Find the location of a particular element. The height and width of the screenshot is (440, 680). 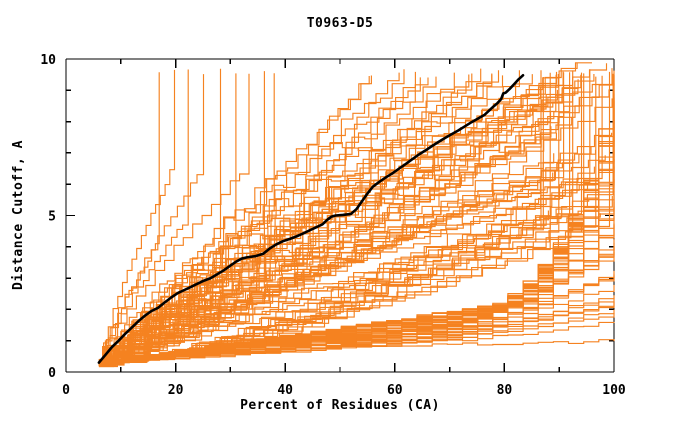

x-tick-label: 0 is located at coordinates (66, 390).